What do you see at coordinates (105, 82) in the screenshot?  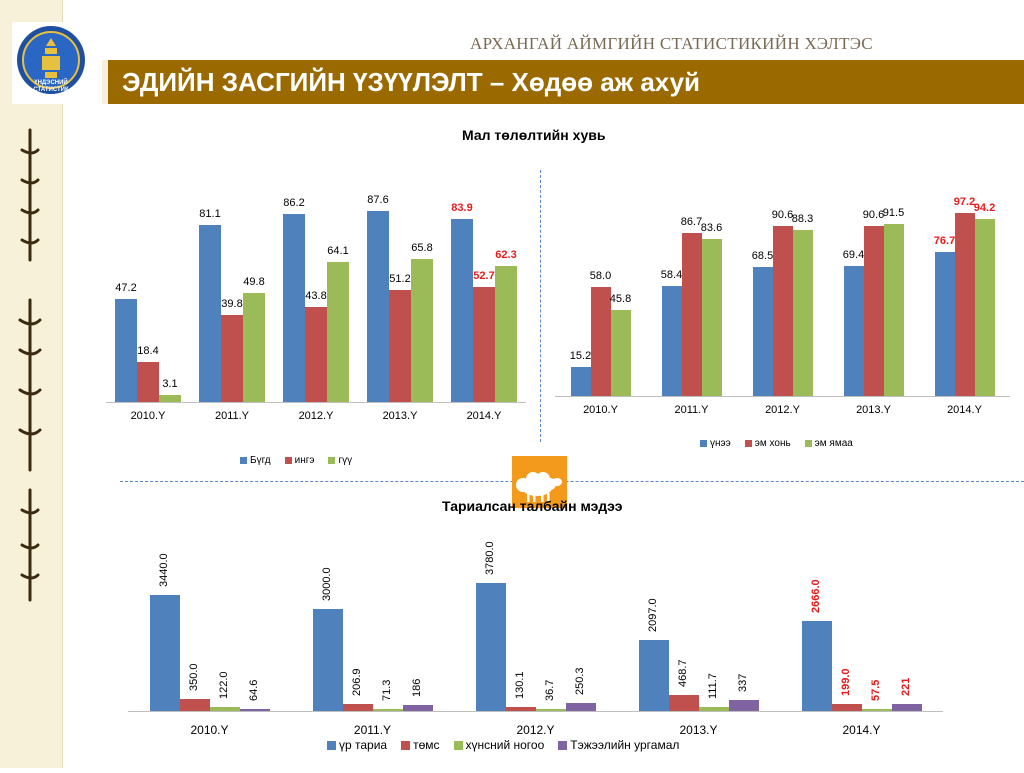 I see `title-bar-accent` at bounding box center [105, 82].